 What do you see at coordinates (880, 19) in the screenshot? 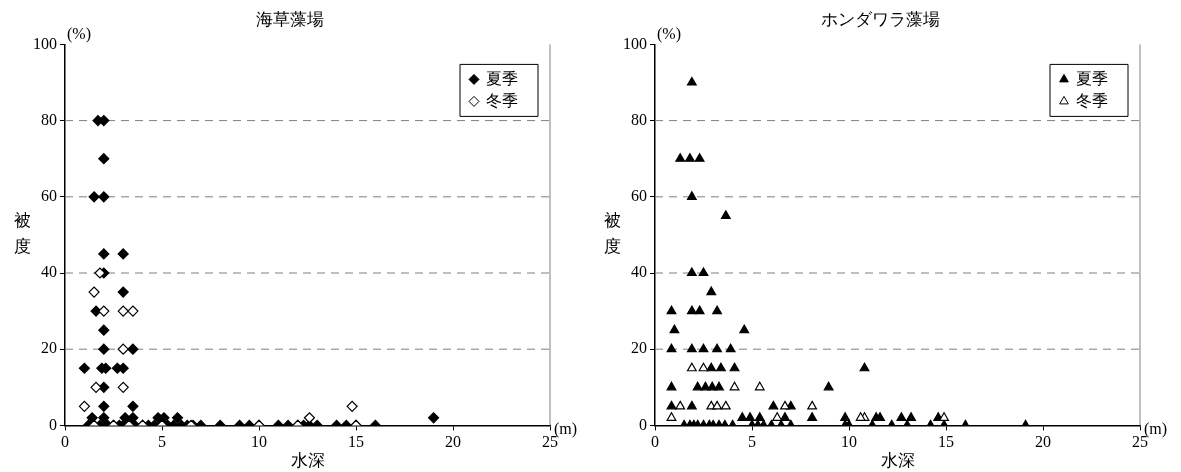
I see `chart-title: ホンダワラ藻場` at bounding box center [880, 19].